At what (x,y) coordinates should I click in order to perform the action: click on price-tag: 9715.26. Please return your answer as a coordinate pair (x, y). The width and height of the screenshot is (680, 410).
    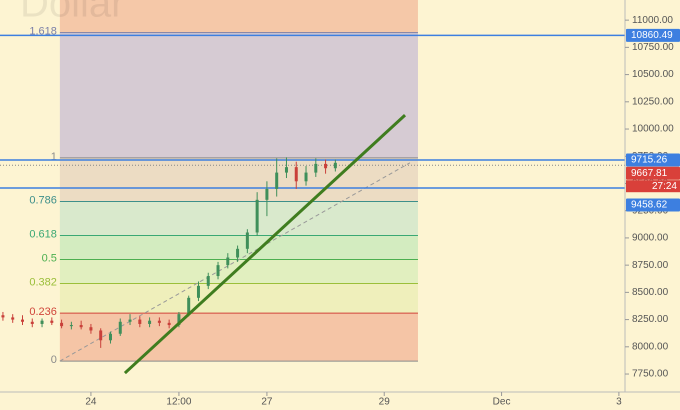
    Looking at the image, I should click on (649, 160).